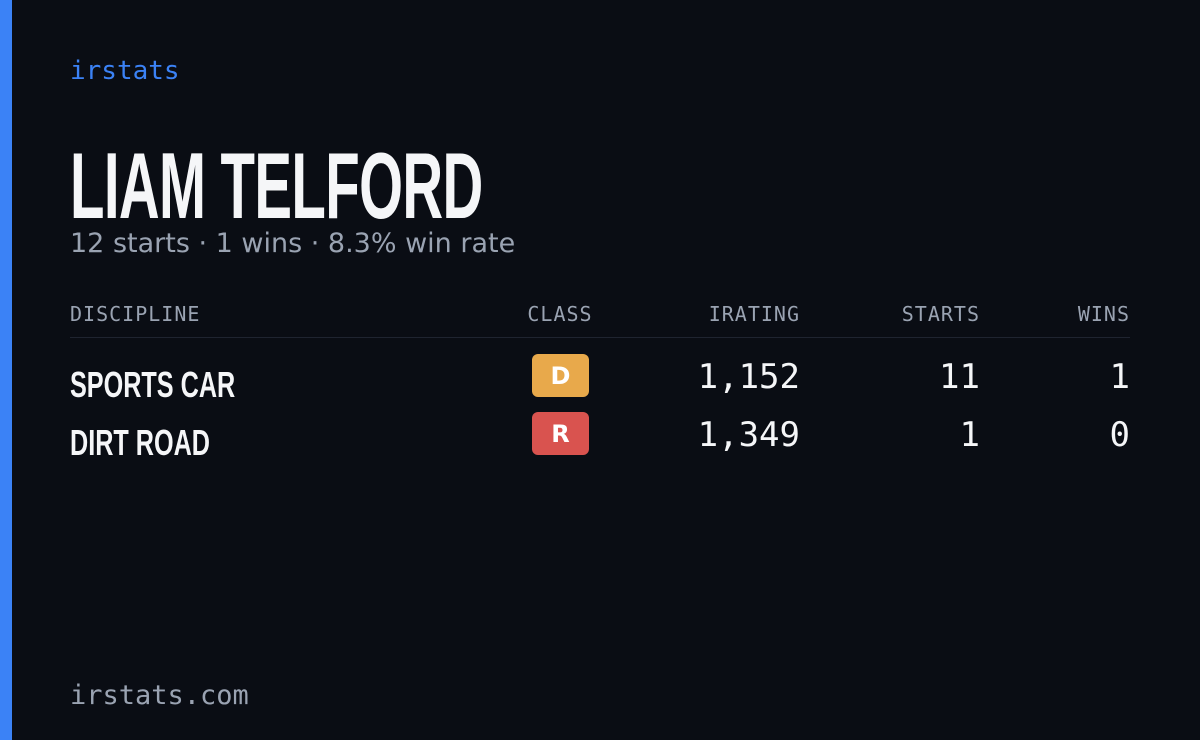 This screenshot has height=740, width=1200. What do you see at coordinates (1119, 377) in the screenshot?
I see `wins: 1` at bounding box center [1119, 377].